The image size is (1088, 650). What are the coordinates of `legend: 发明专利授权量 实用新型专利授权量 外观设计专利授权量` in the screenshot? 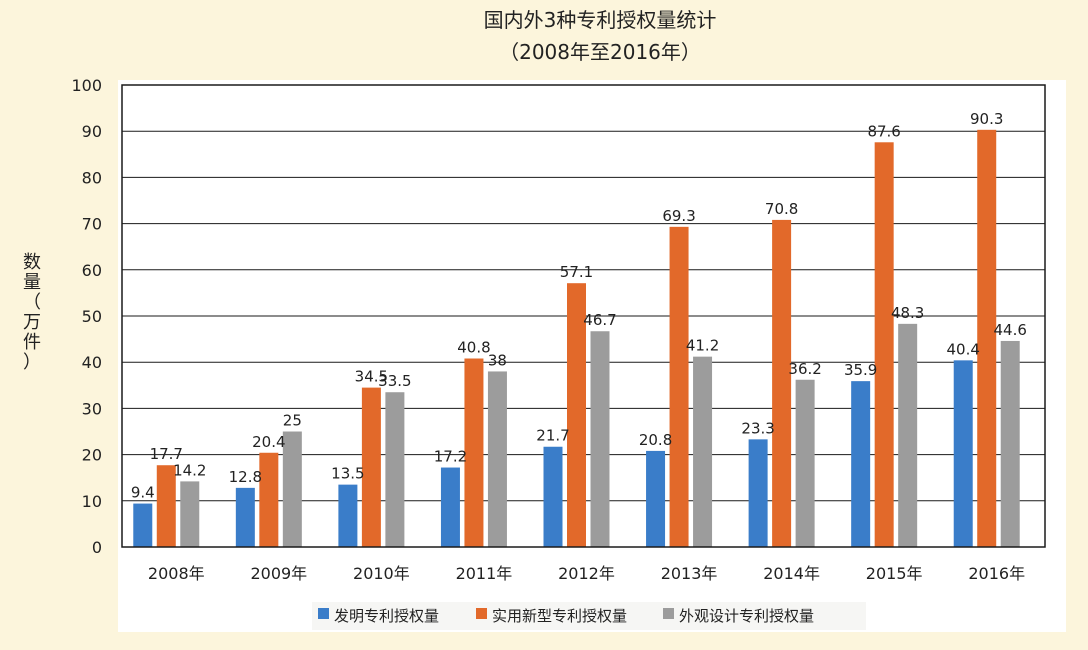 It's located at (589, 616).